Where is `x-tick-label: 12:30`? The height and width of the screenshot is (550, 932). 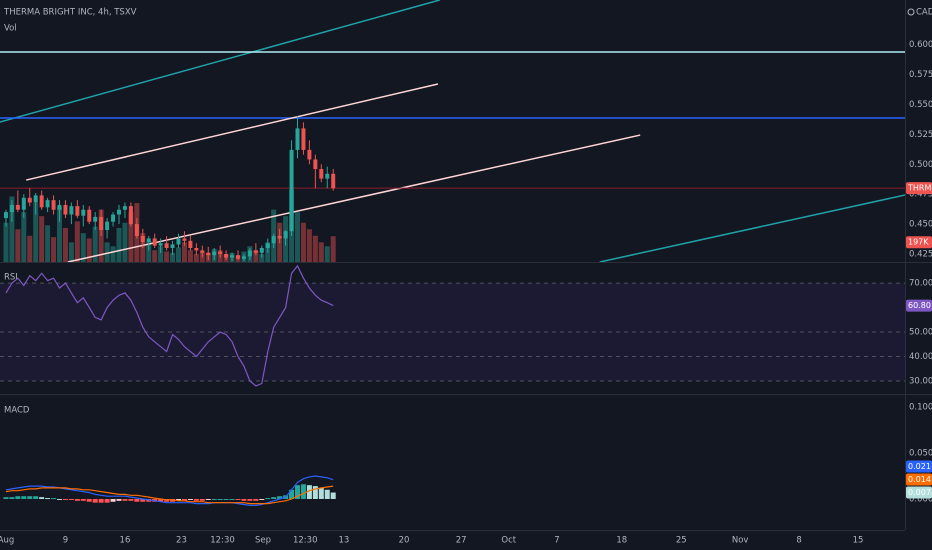 x-tick-label: 12:30 is located at coordinates (305, 541).